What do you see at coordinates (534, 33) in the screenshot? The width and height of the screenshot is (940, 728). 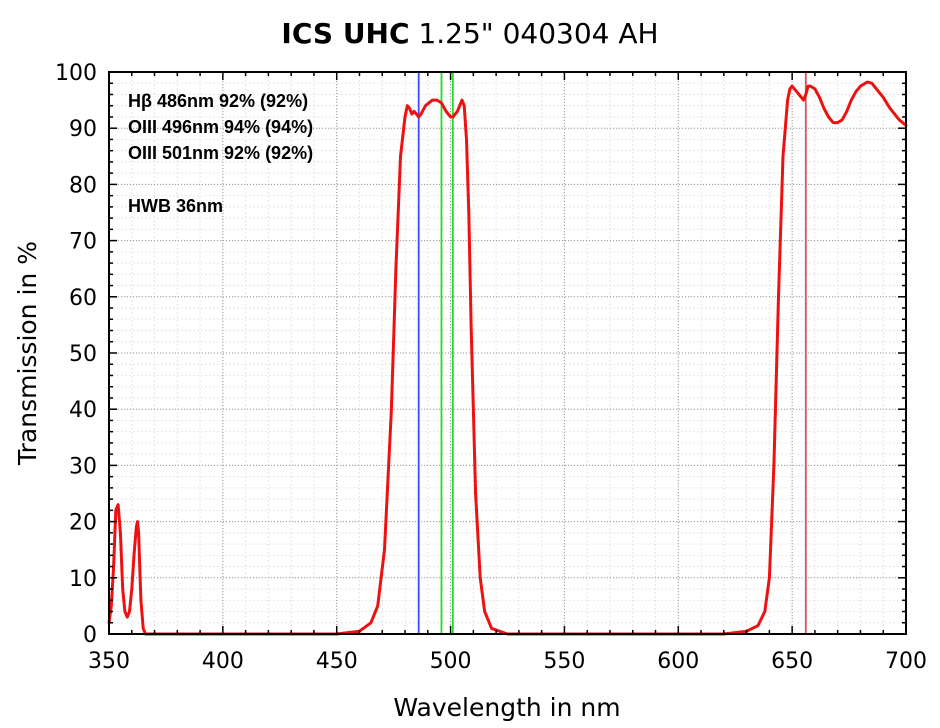 I see `chart-title-rest: 1.25" 040304 AH` at bounding box center [534, 33].